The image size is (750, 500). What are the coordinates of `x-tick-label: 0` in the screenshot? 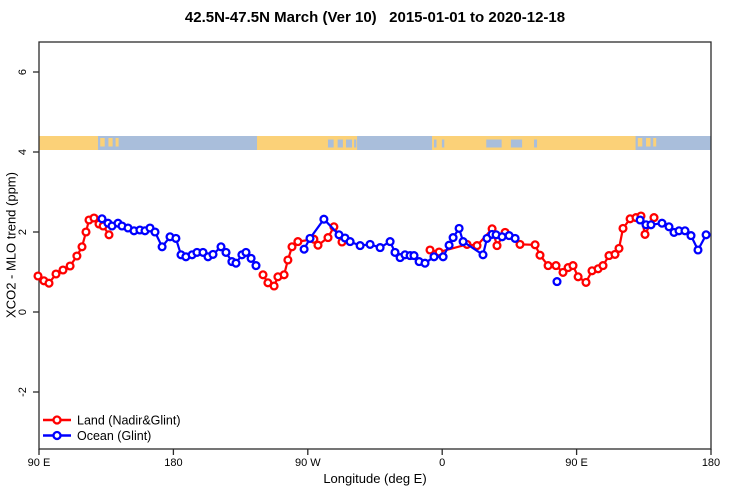 It's located at (442, 463).